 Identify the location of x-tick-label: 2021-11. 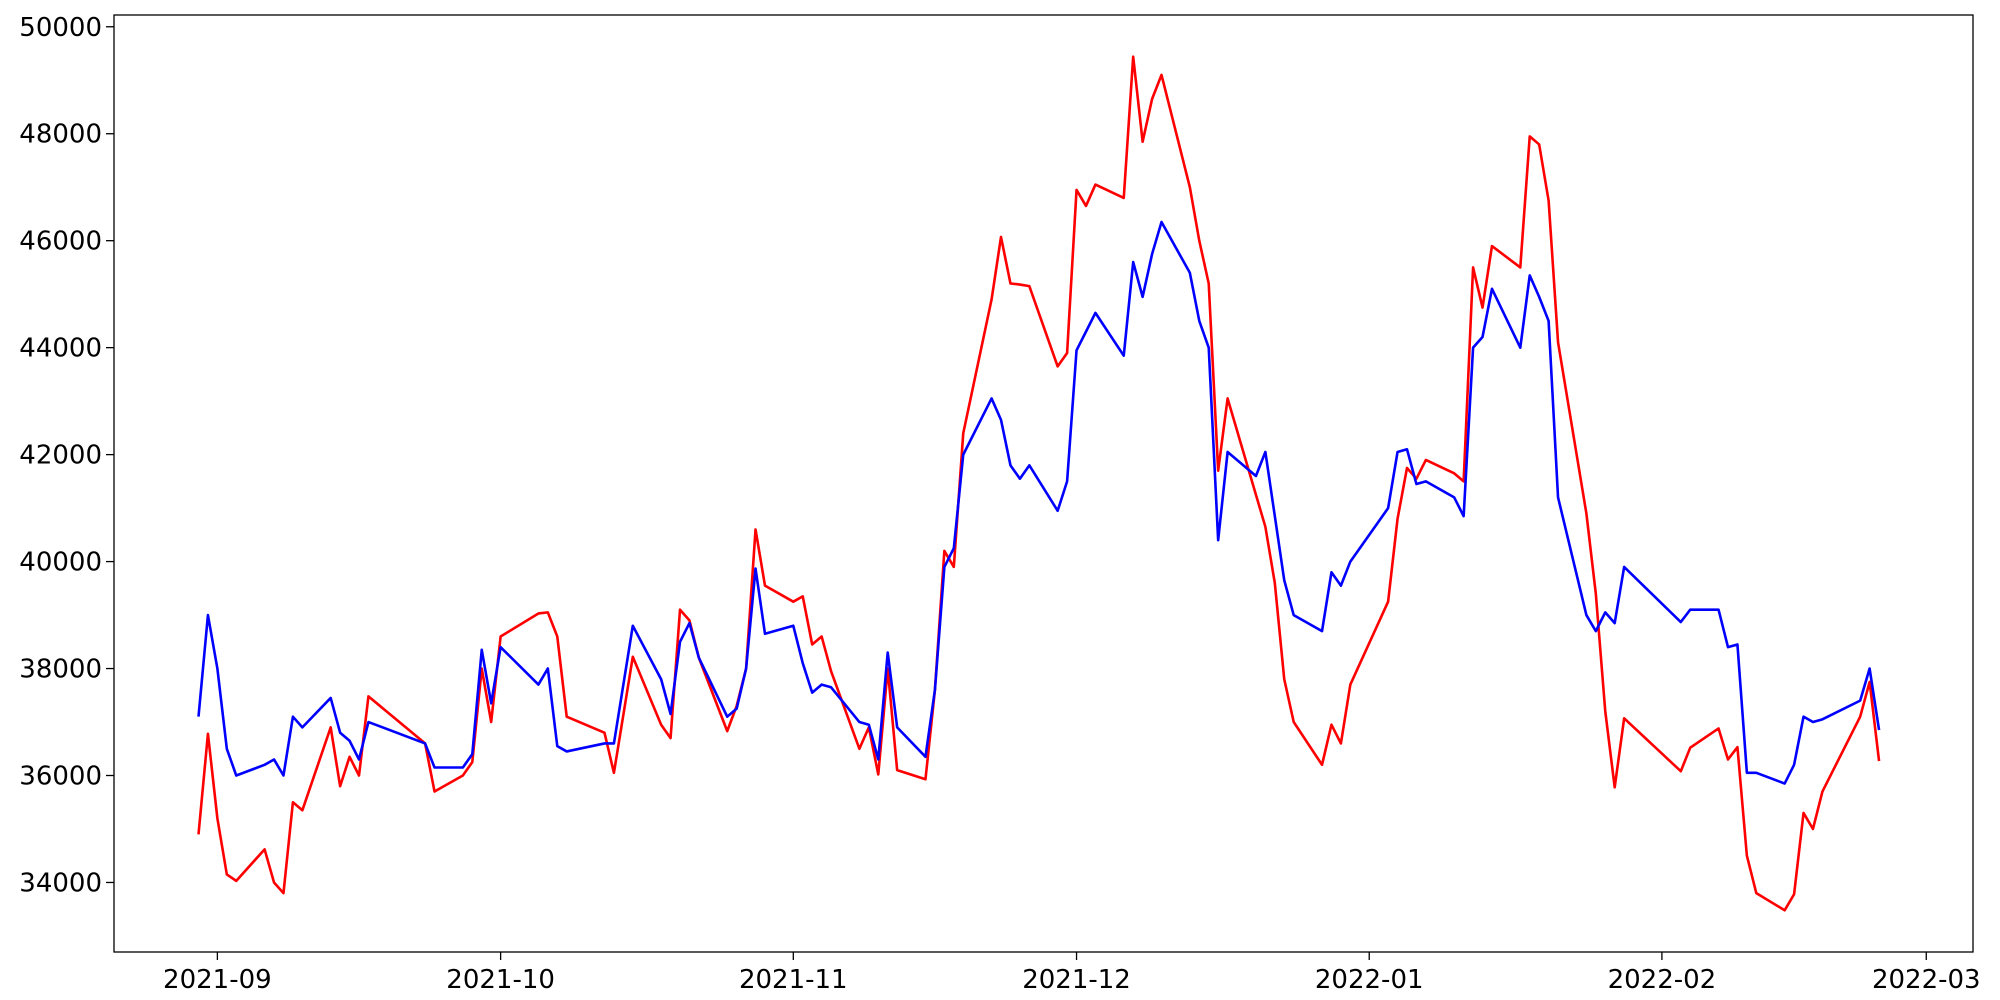
(793, 980).